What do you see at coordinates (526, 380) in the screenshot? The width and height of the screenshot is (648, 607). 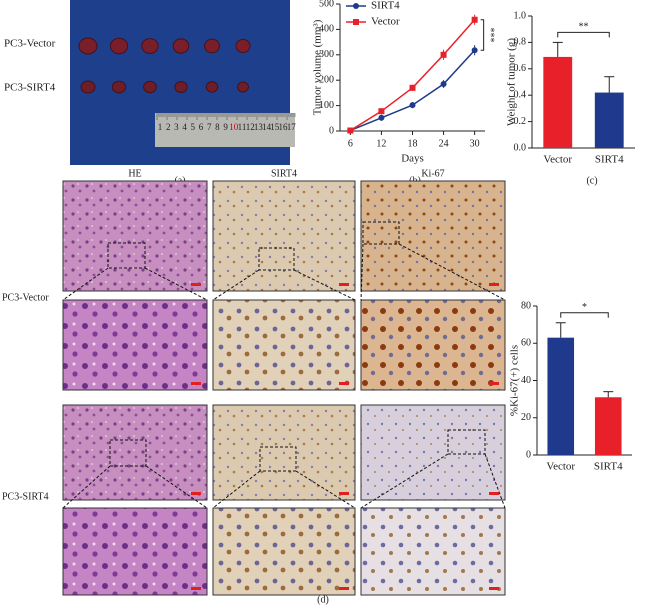 I see `y-tick-label: 40` at bounding box center [526, 380].